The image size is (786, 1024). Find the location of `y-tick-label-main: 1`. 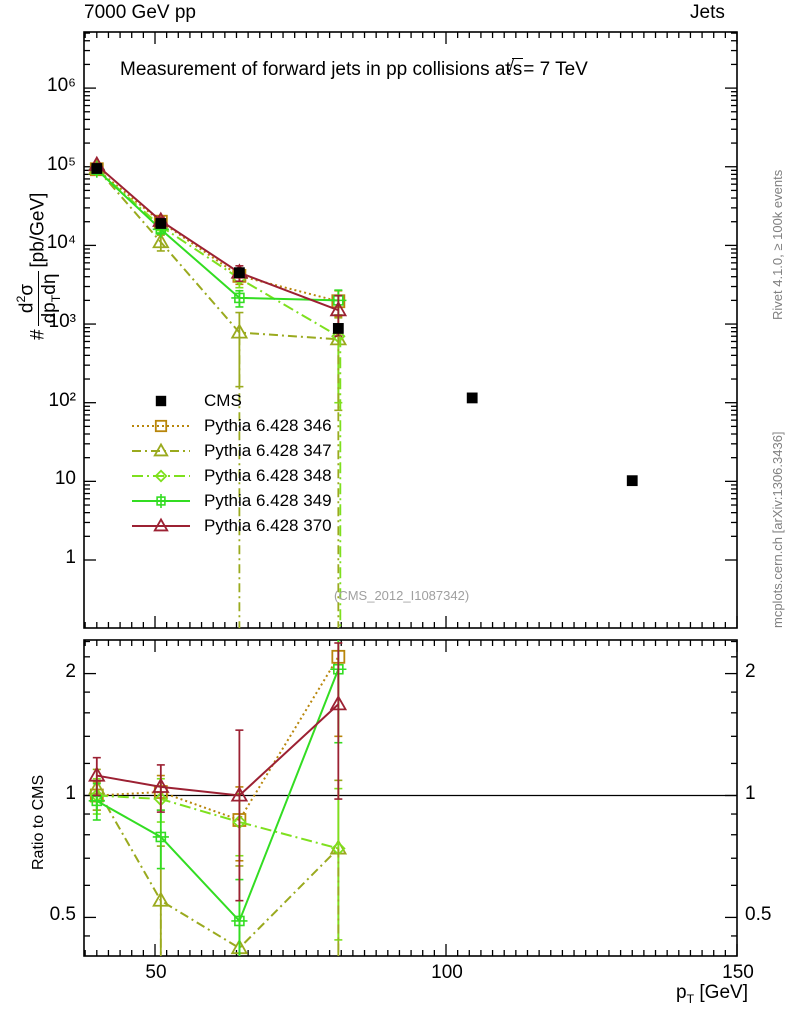

y-tick-label-main: 1 is located at coordinates (70, 557).